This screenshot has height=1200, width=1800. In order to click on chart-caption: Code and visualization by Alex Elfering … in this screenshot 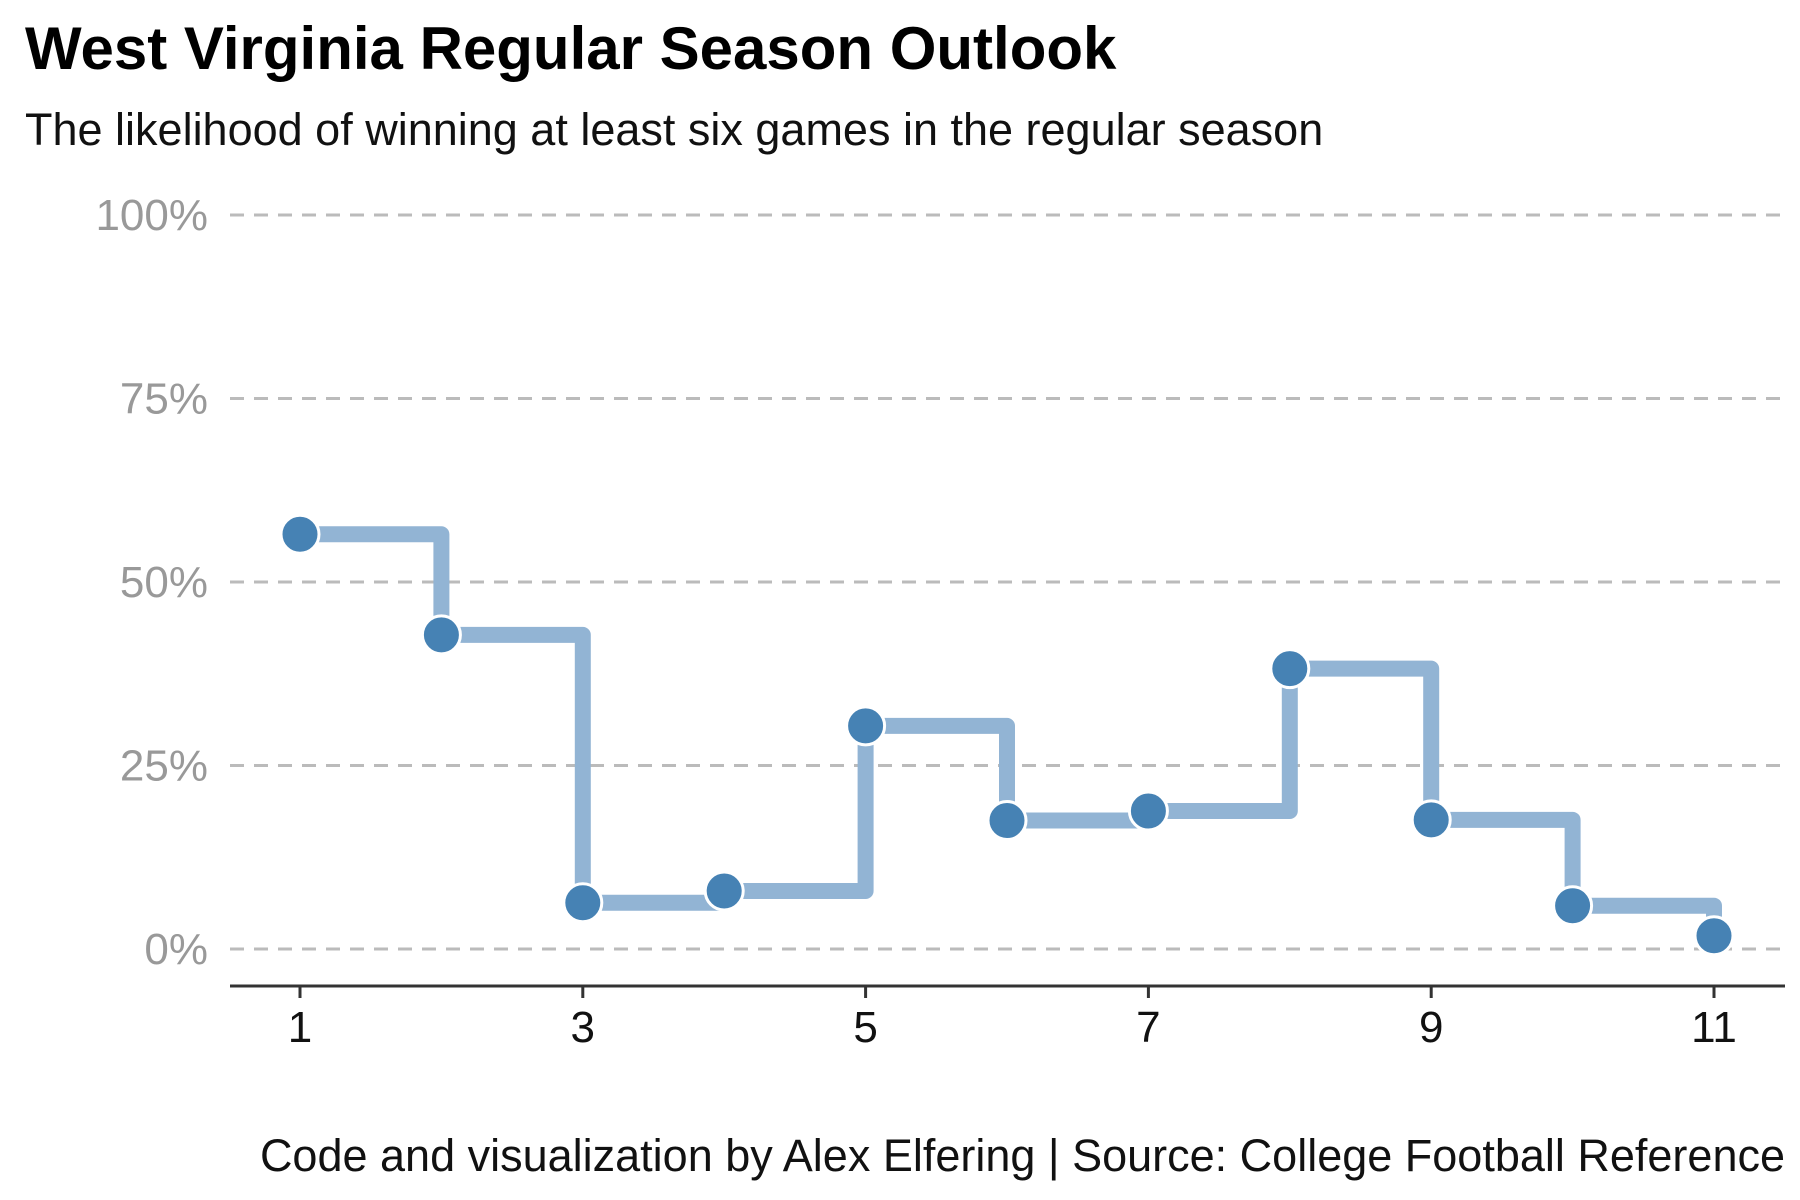, I will do `click(1022, 1155)`.